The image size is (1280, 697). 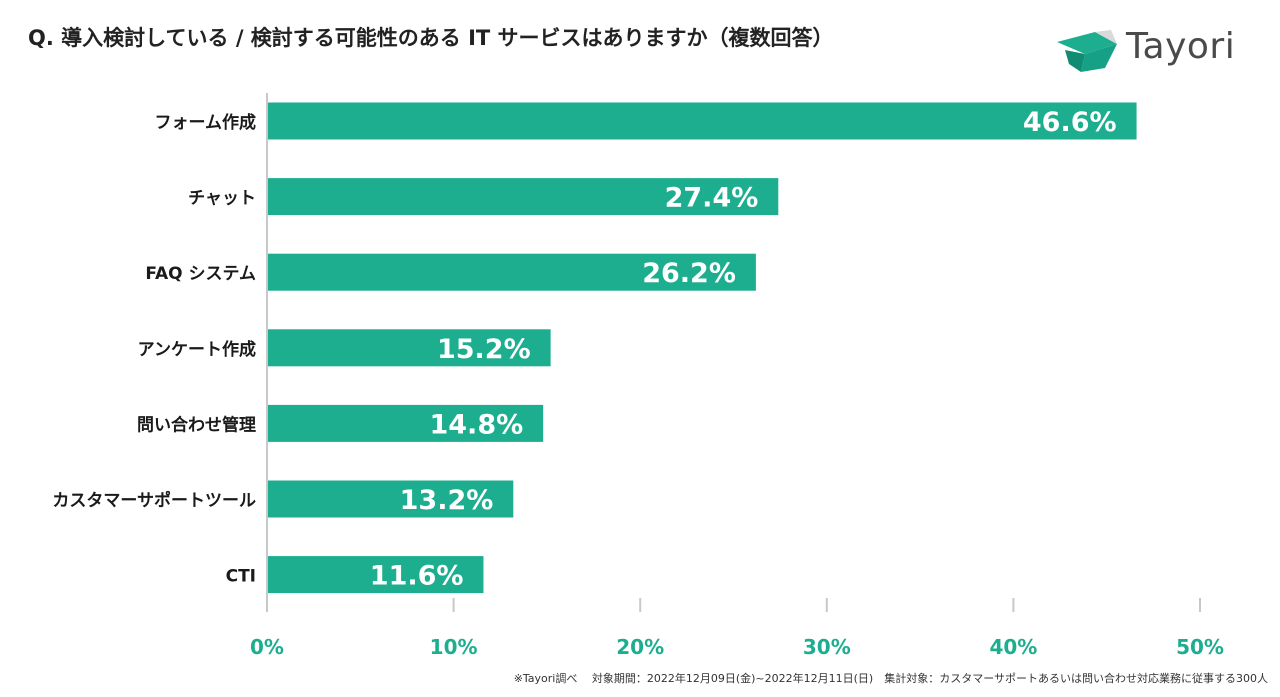 I want to click on data-label: 13.2%, so click(x=447, y=500).